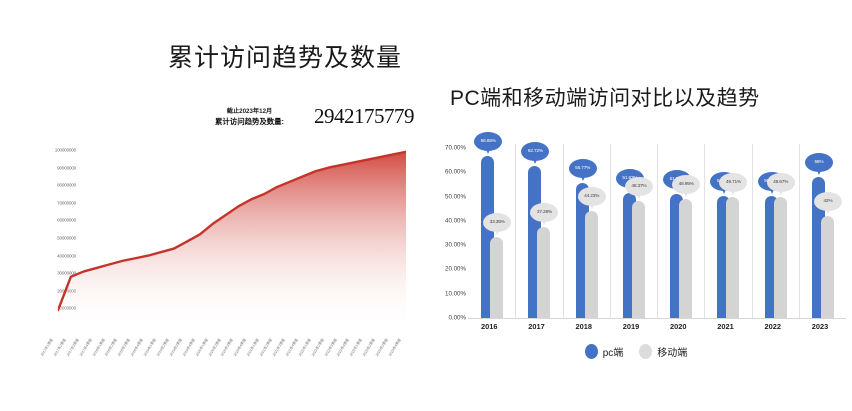 The height and width of the screenshot is (411, 852). I want to click on label-bubble: 49.67%, so click(780, 183).